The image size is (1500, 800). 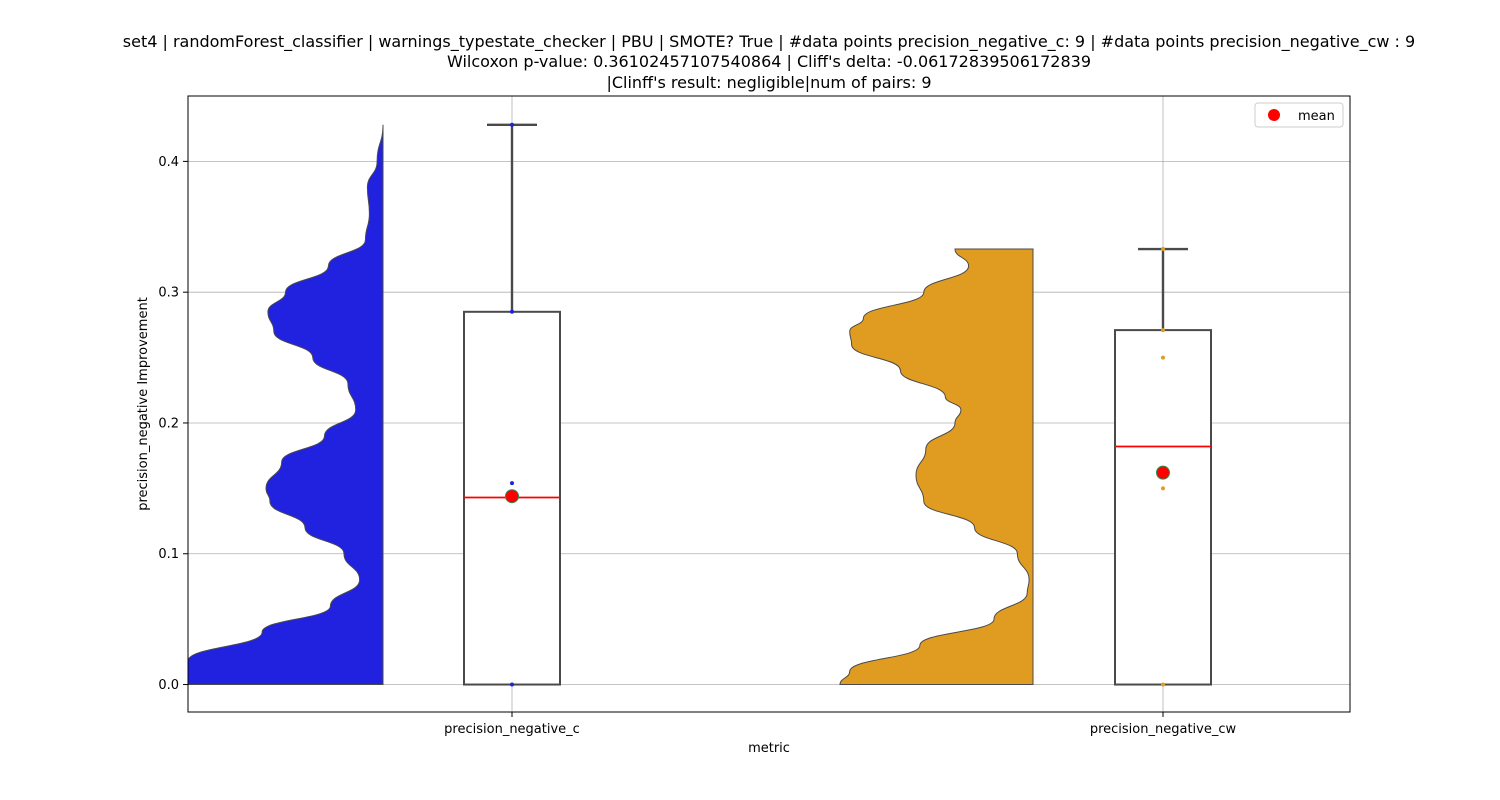 I want to click on x-tick-label-precision_negative_cw: precision_negative_cw, so click(x=1163, y=729).